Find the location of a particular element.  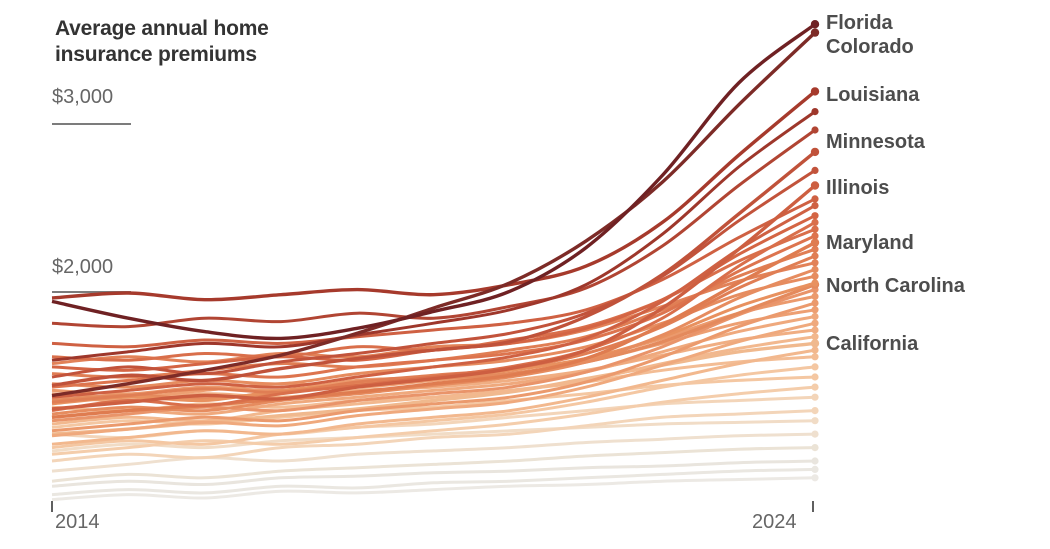

endpoint-dot-illinois is located at coordinates (815, 185).